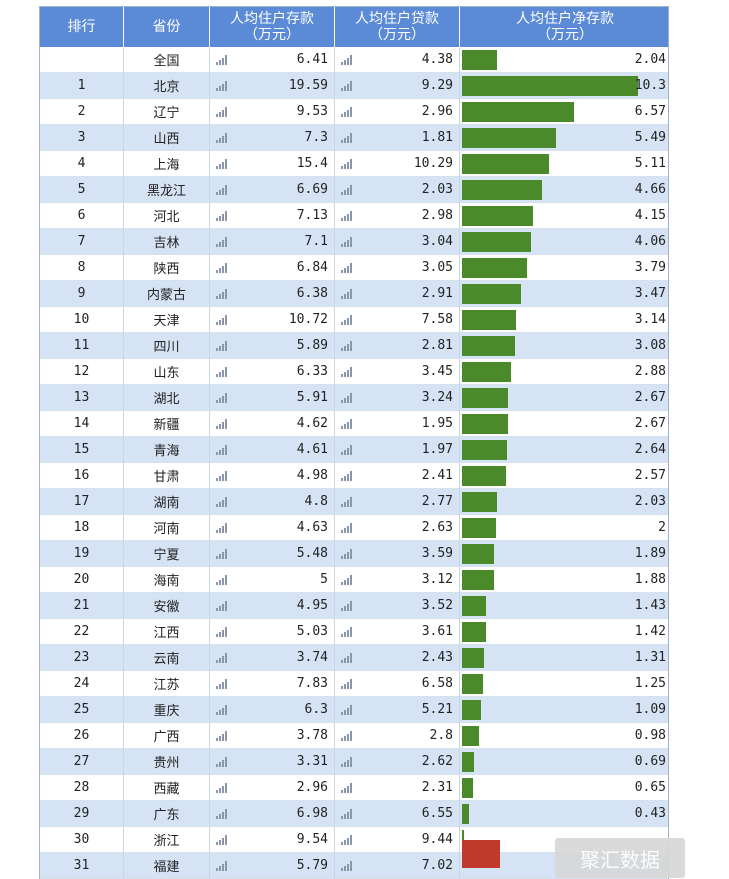 The height and width of the screenshot is (879, 729). Describe the element at coordinates (354, 631) in the screenshot. I see `table-row: 22 江西 5.03 3.61 1.42` at that location.